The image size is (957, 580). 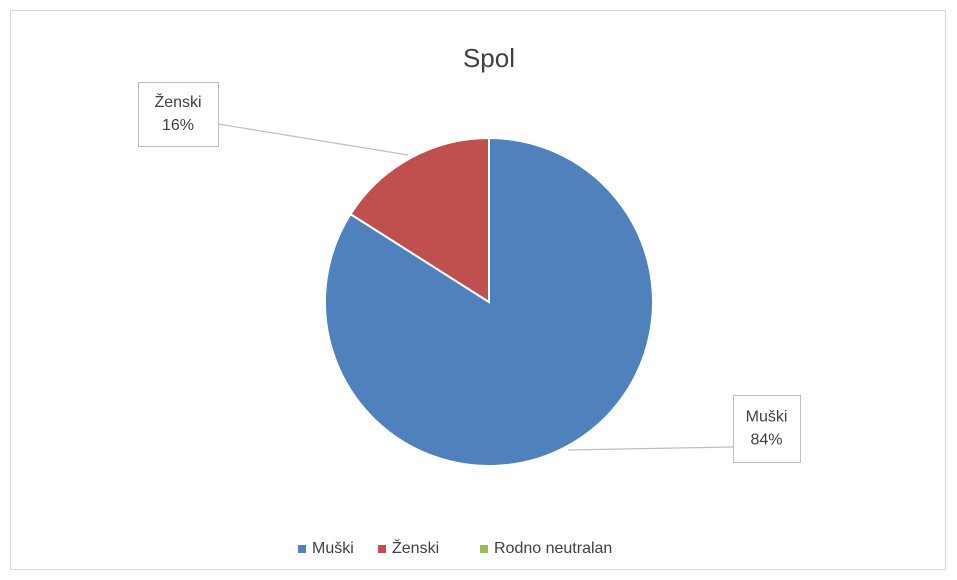 I want to click on data-label-value: 16%, so click(x=178, y=125).